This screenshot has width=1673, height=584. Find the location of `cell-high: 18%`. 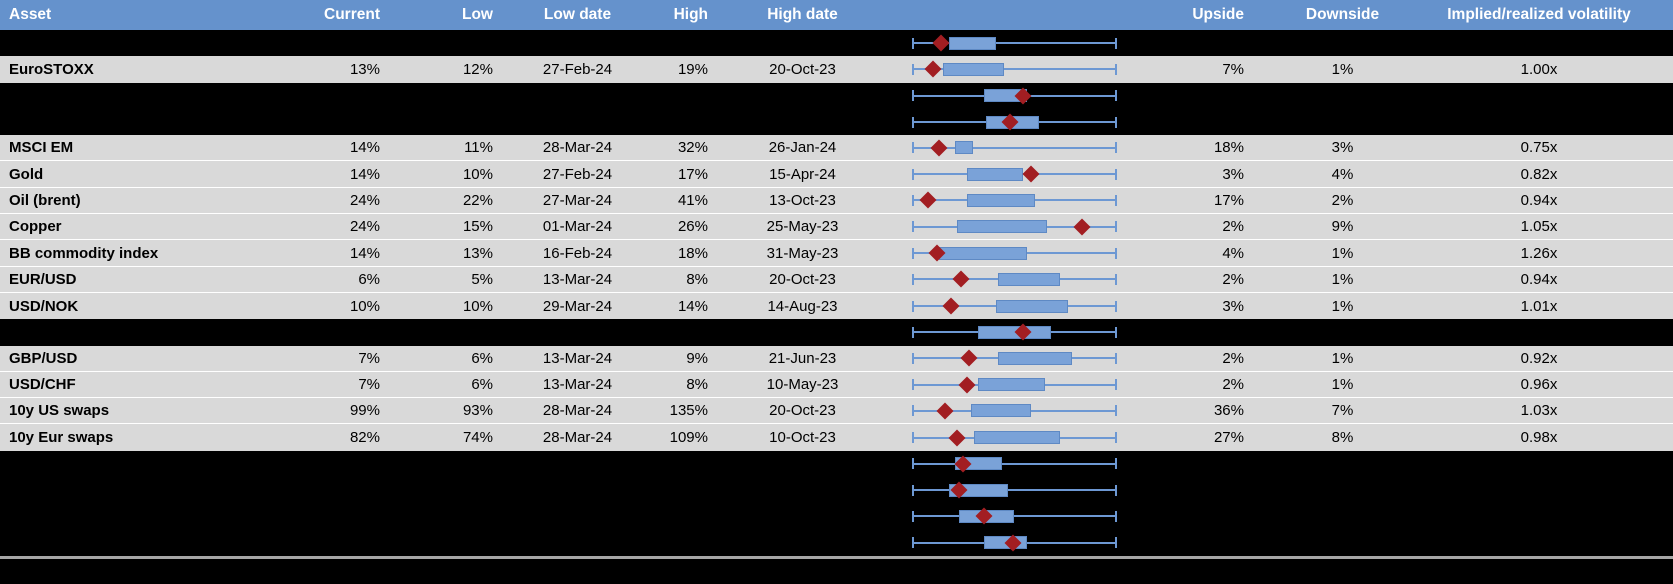

cell-high: 18% is located at coordinates (692, 253).